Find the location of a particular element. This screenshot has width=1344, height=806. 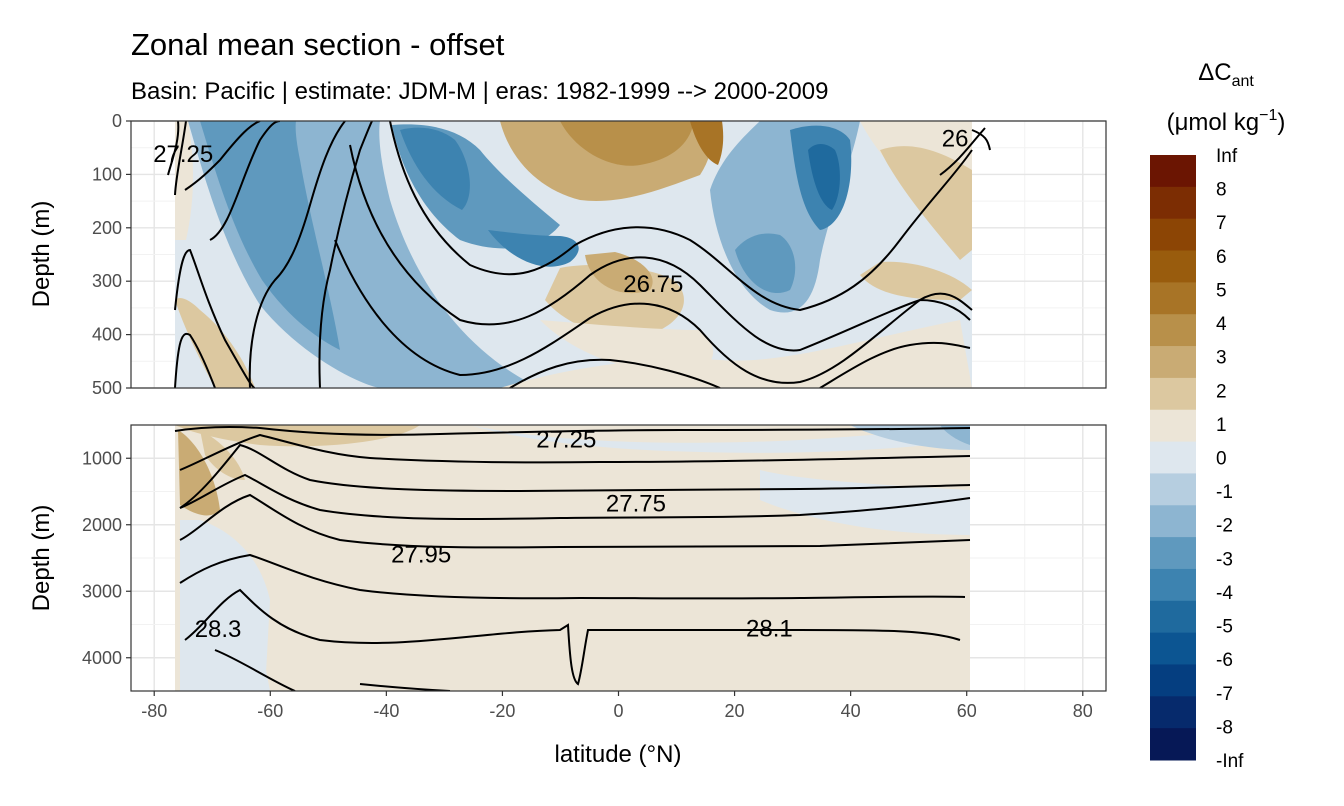

legend-label: -8 is located at coordinates (1224, 727).